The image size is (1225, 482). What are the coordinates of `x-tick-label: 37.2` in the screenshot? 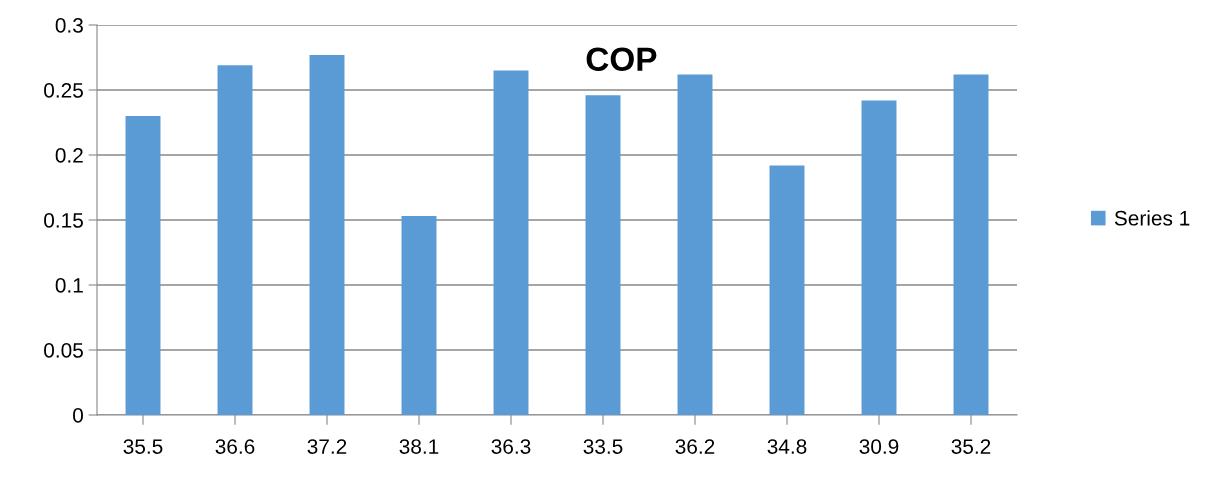 It's located at (327, 446).